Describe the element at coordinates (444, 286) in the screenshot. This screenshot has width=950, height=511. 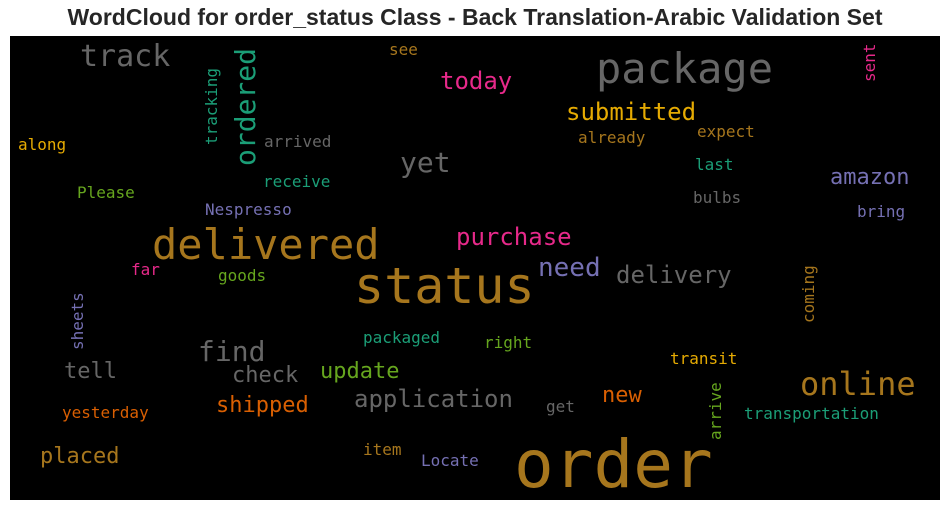
I see `word-status: status` at that location.